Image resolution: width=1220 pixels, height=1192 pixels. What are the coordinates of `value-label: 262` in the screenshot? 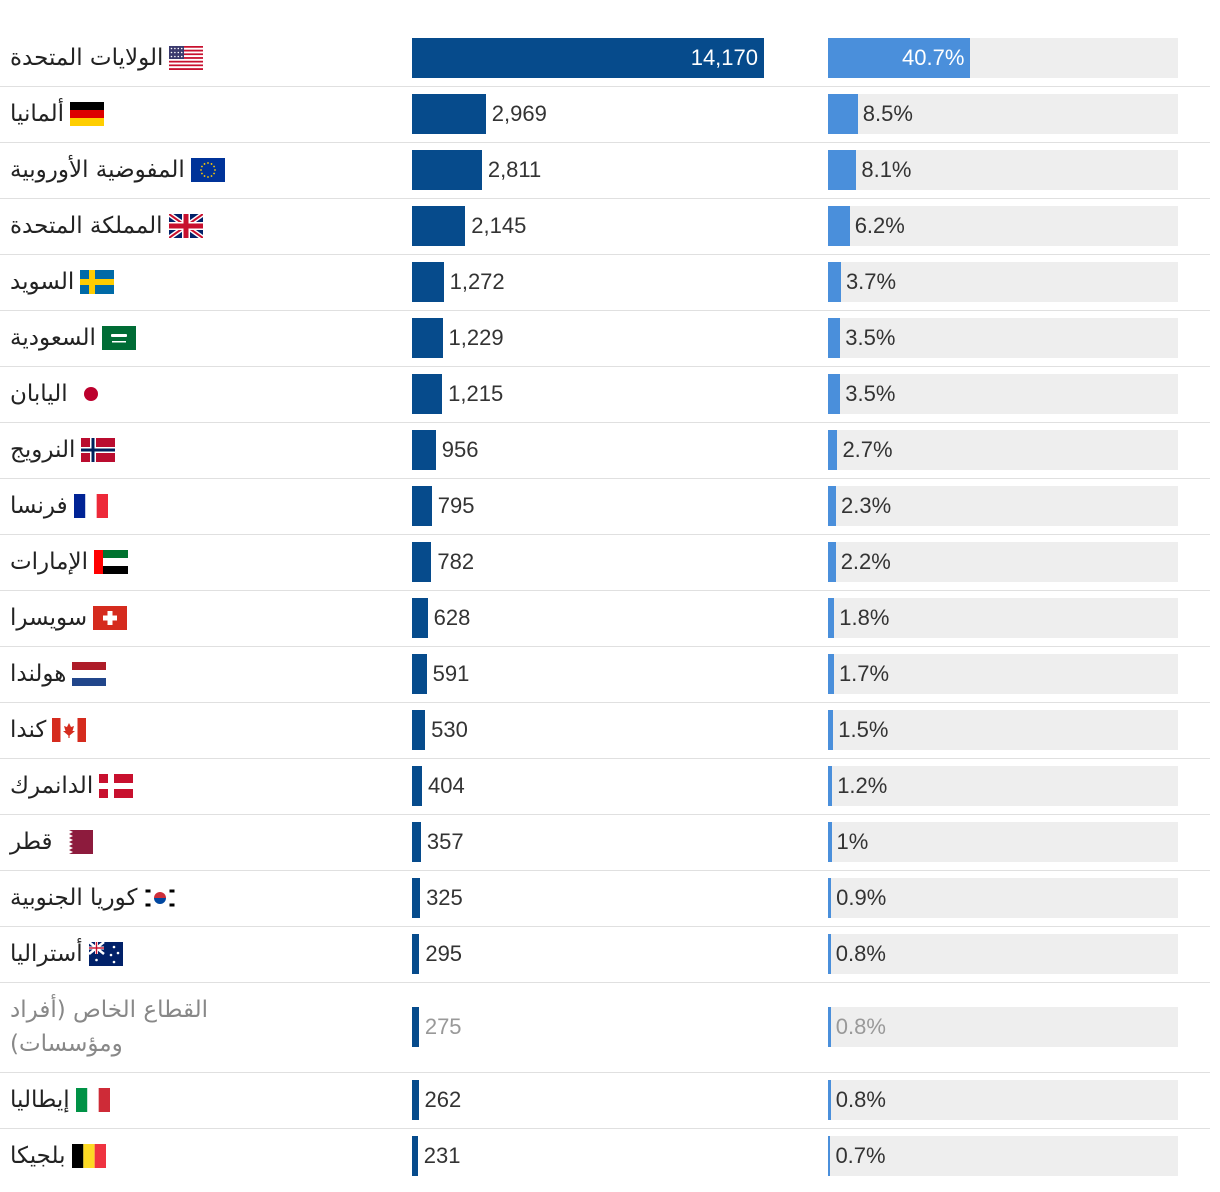 It's located at (443, 1099).